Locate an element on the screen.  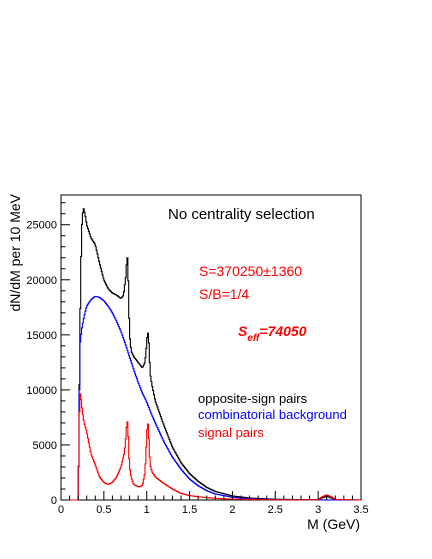
y-axis-title: dN/dM per 10 MeV is located at coordinates (15, 252).